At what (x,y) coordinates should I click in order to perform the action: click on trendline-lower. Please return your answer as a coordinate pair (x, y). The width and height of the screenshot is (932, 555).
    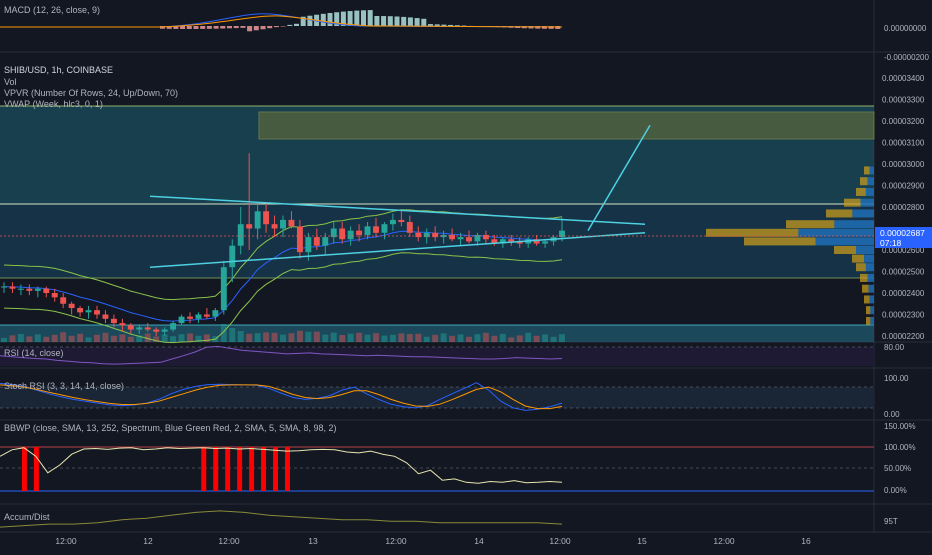
    Looking at the image, I should click on (397, 250).